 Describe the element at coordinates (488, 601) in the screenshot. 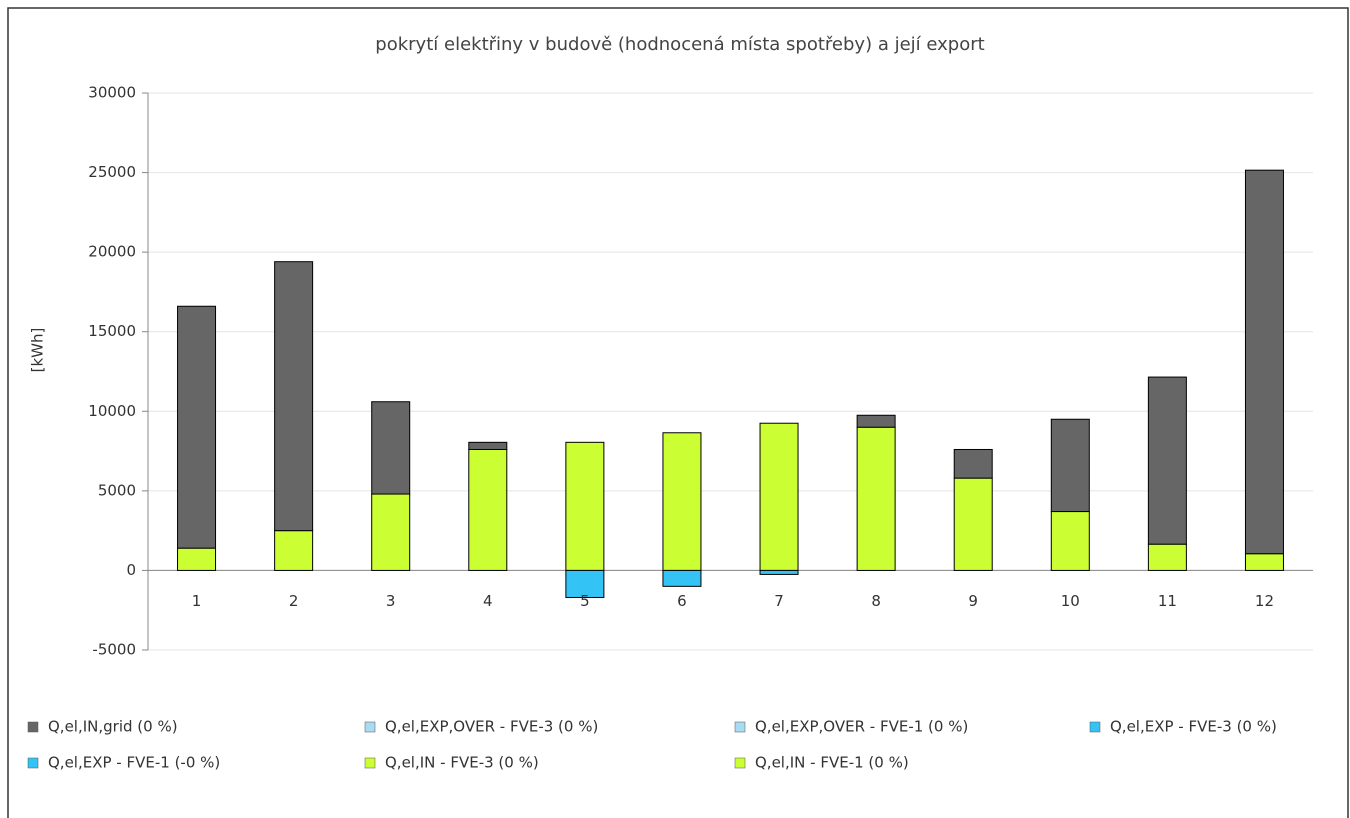

I see `x-tick-label: 4` at that location.